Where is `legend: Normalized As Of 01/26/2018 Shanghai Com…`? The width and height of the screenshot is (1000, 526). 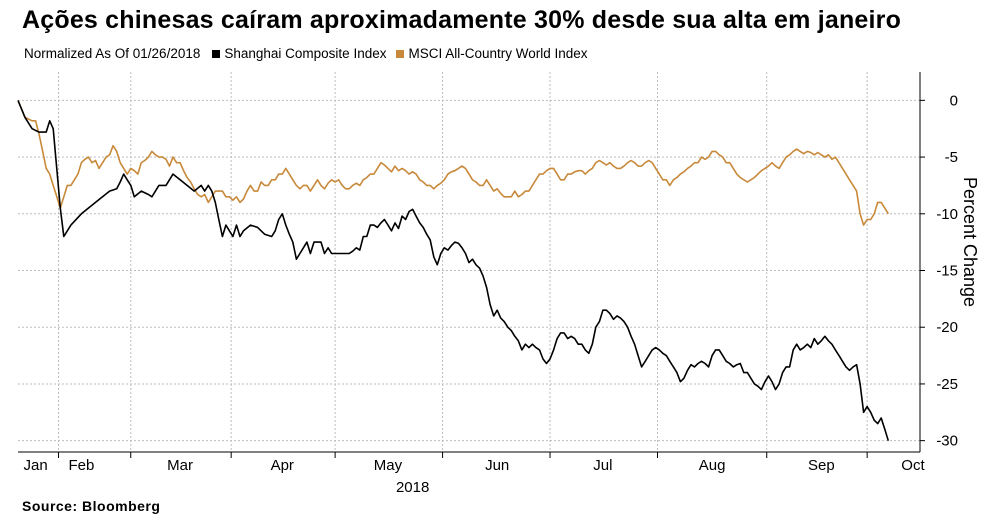 legend: Normalized As Of 01/26/2018 Shanghai Com… is located at coordinates (311, 53).